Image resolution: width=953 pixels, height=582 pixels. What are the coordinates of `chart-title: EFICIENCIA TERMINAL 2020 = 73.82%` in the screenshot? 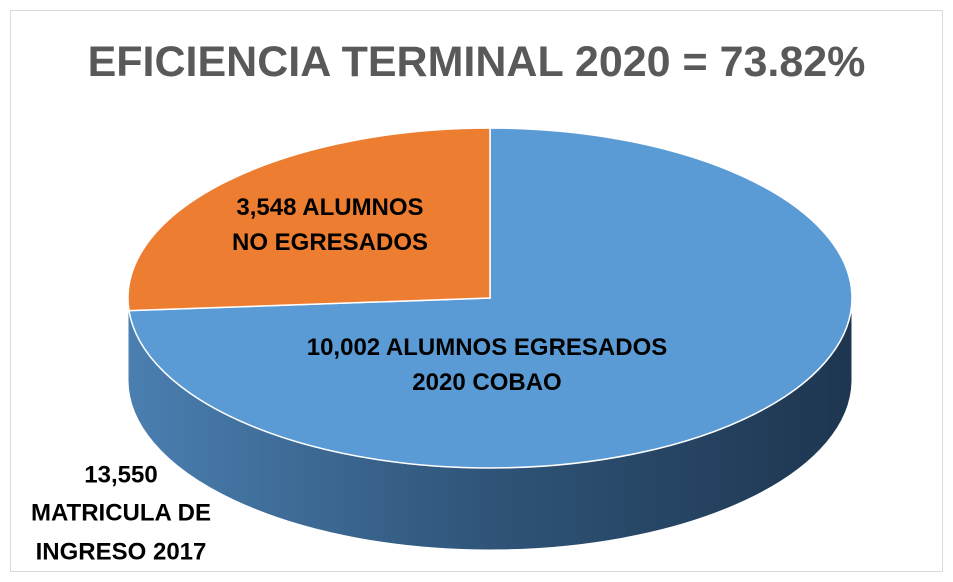 It's located at (476, 62).